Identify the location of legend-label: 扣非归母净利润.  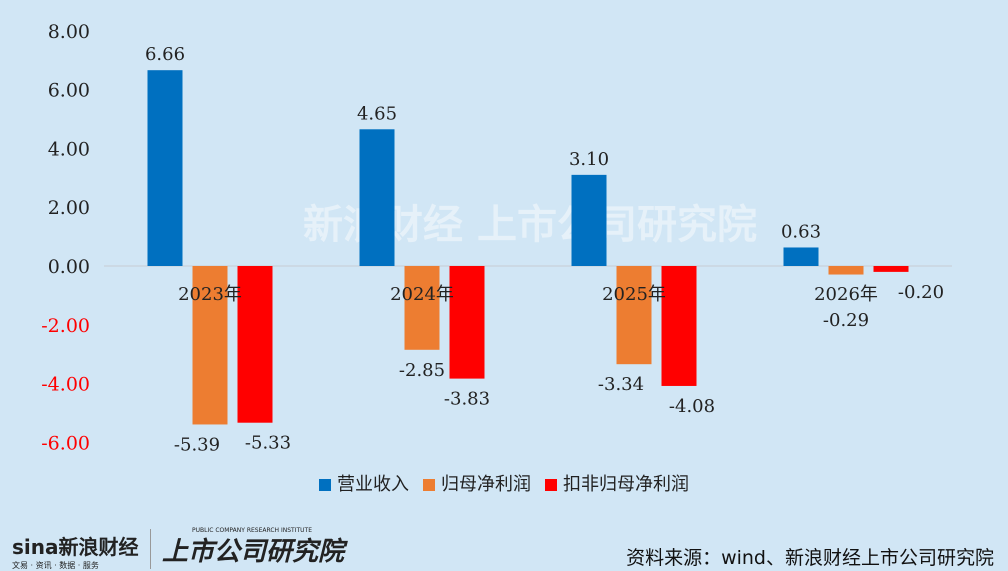
(626, 484).